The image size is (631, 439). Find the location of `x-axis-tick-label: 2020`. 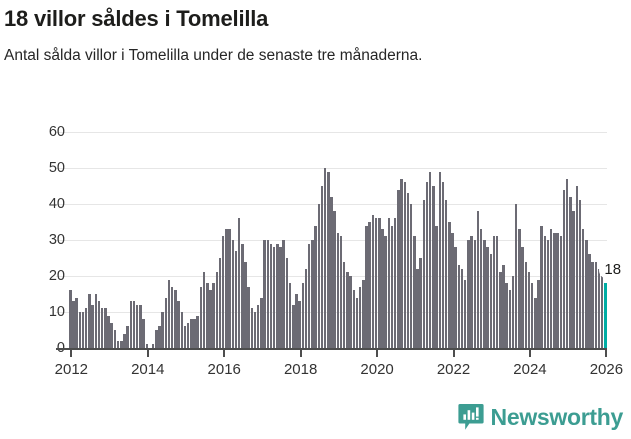

x-axis-tick-label: 2020 is located at coordinates (377, 369).